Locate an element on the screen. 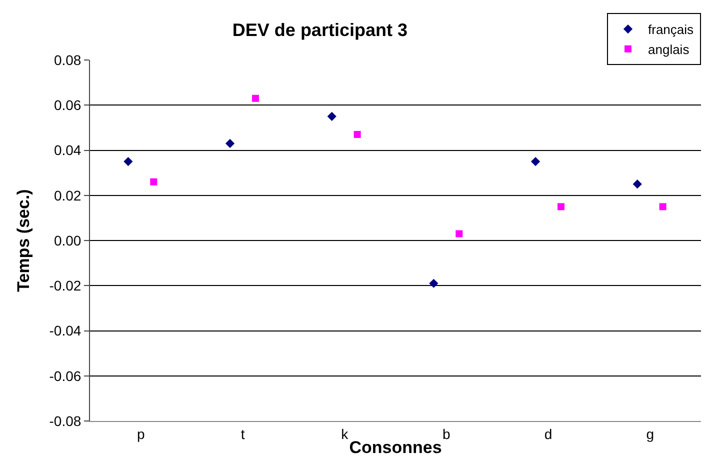 This screenshot has width=711, height=466. x-tick-label: k is located at coordinates (345, 434).